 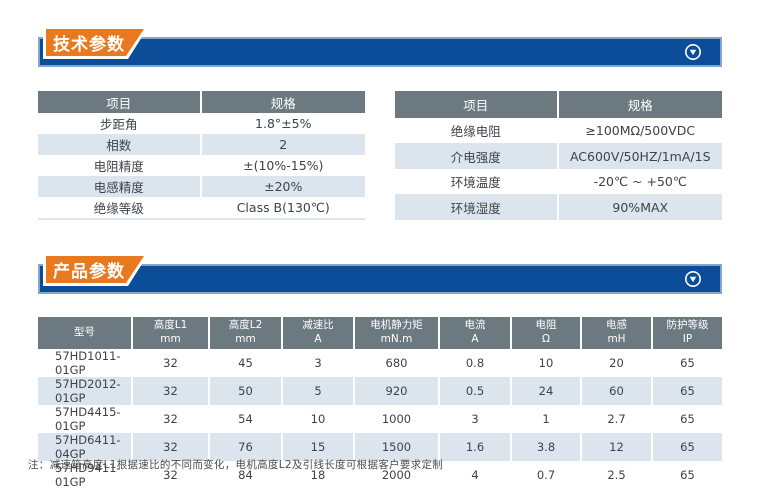 I want to click on cell-value: 12, so click(x=617, y=447).